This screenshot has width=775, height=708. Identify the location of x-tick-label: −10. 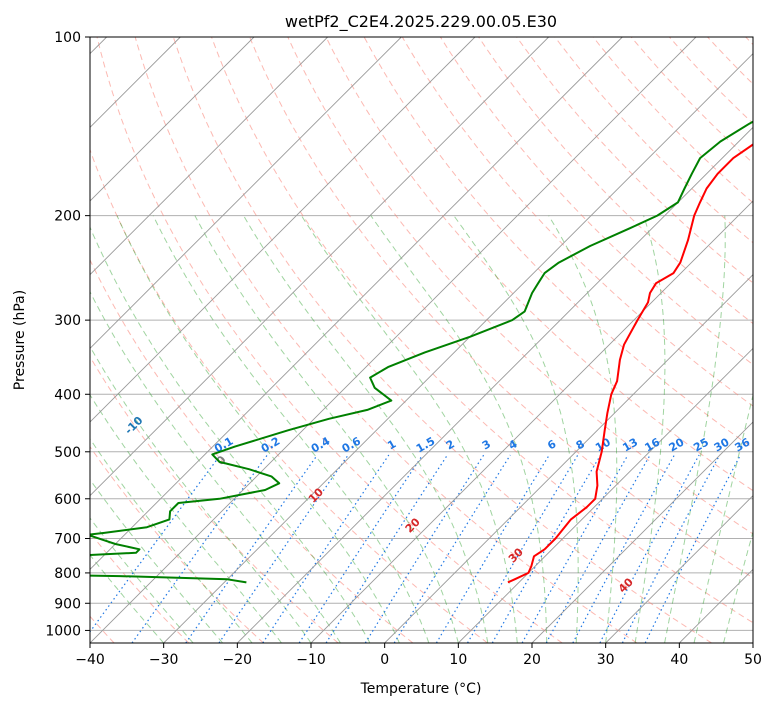
(311, 660).